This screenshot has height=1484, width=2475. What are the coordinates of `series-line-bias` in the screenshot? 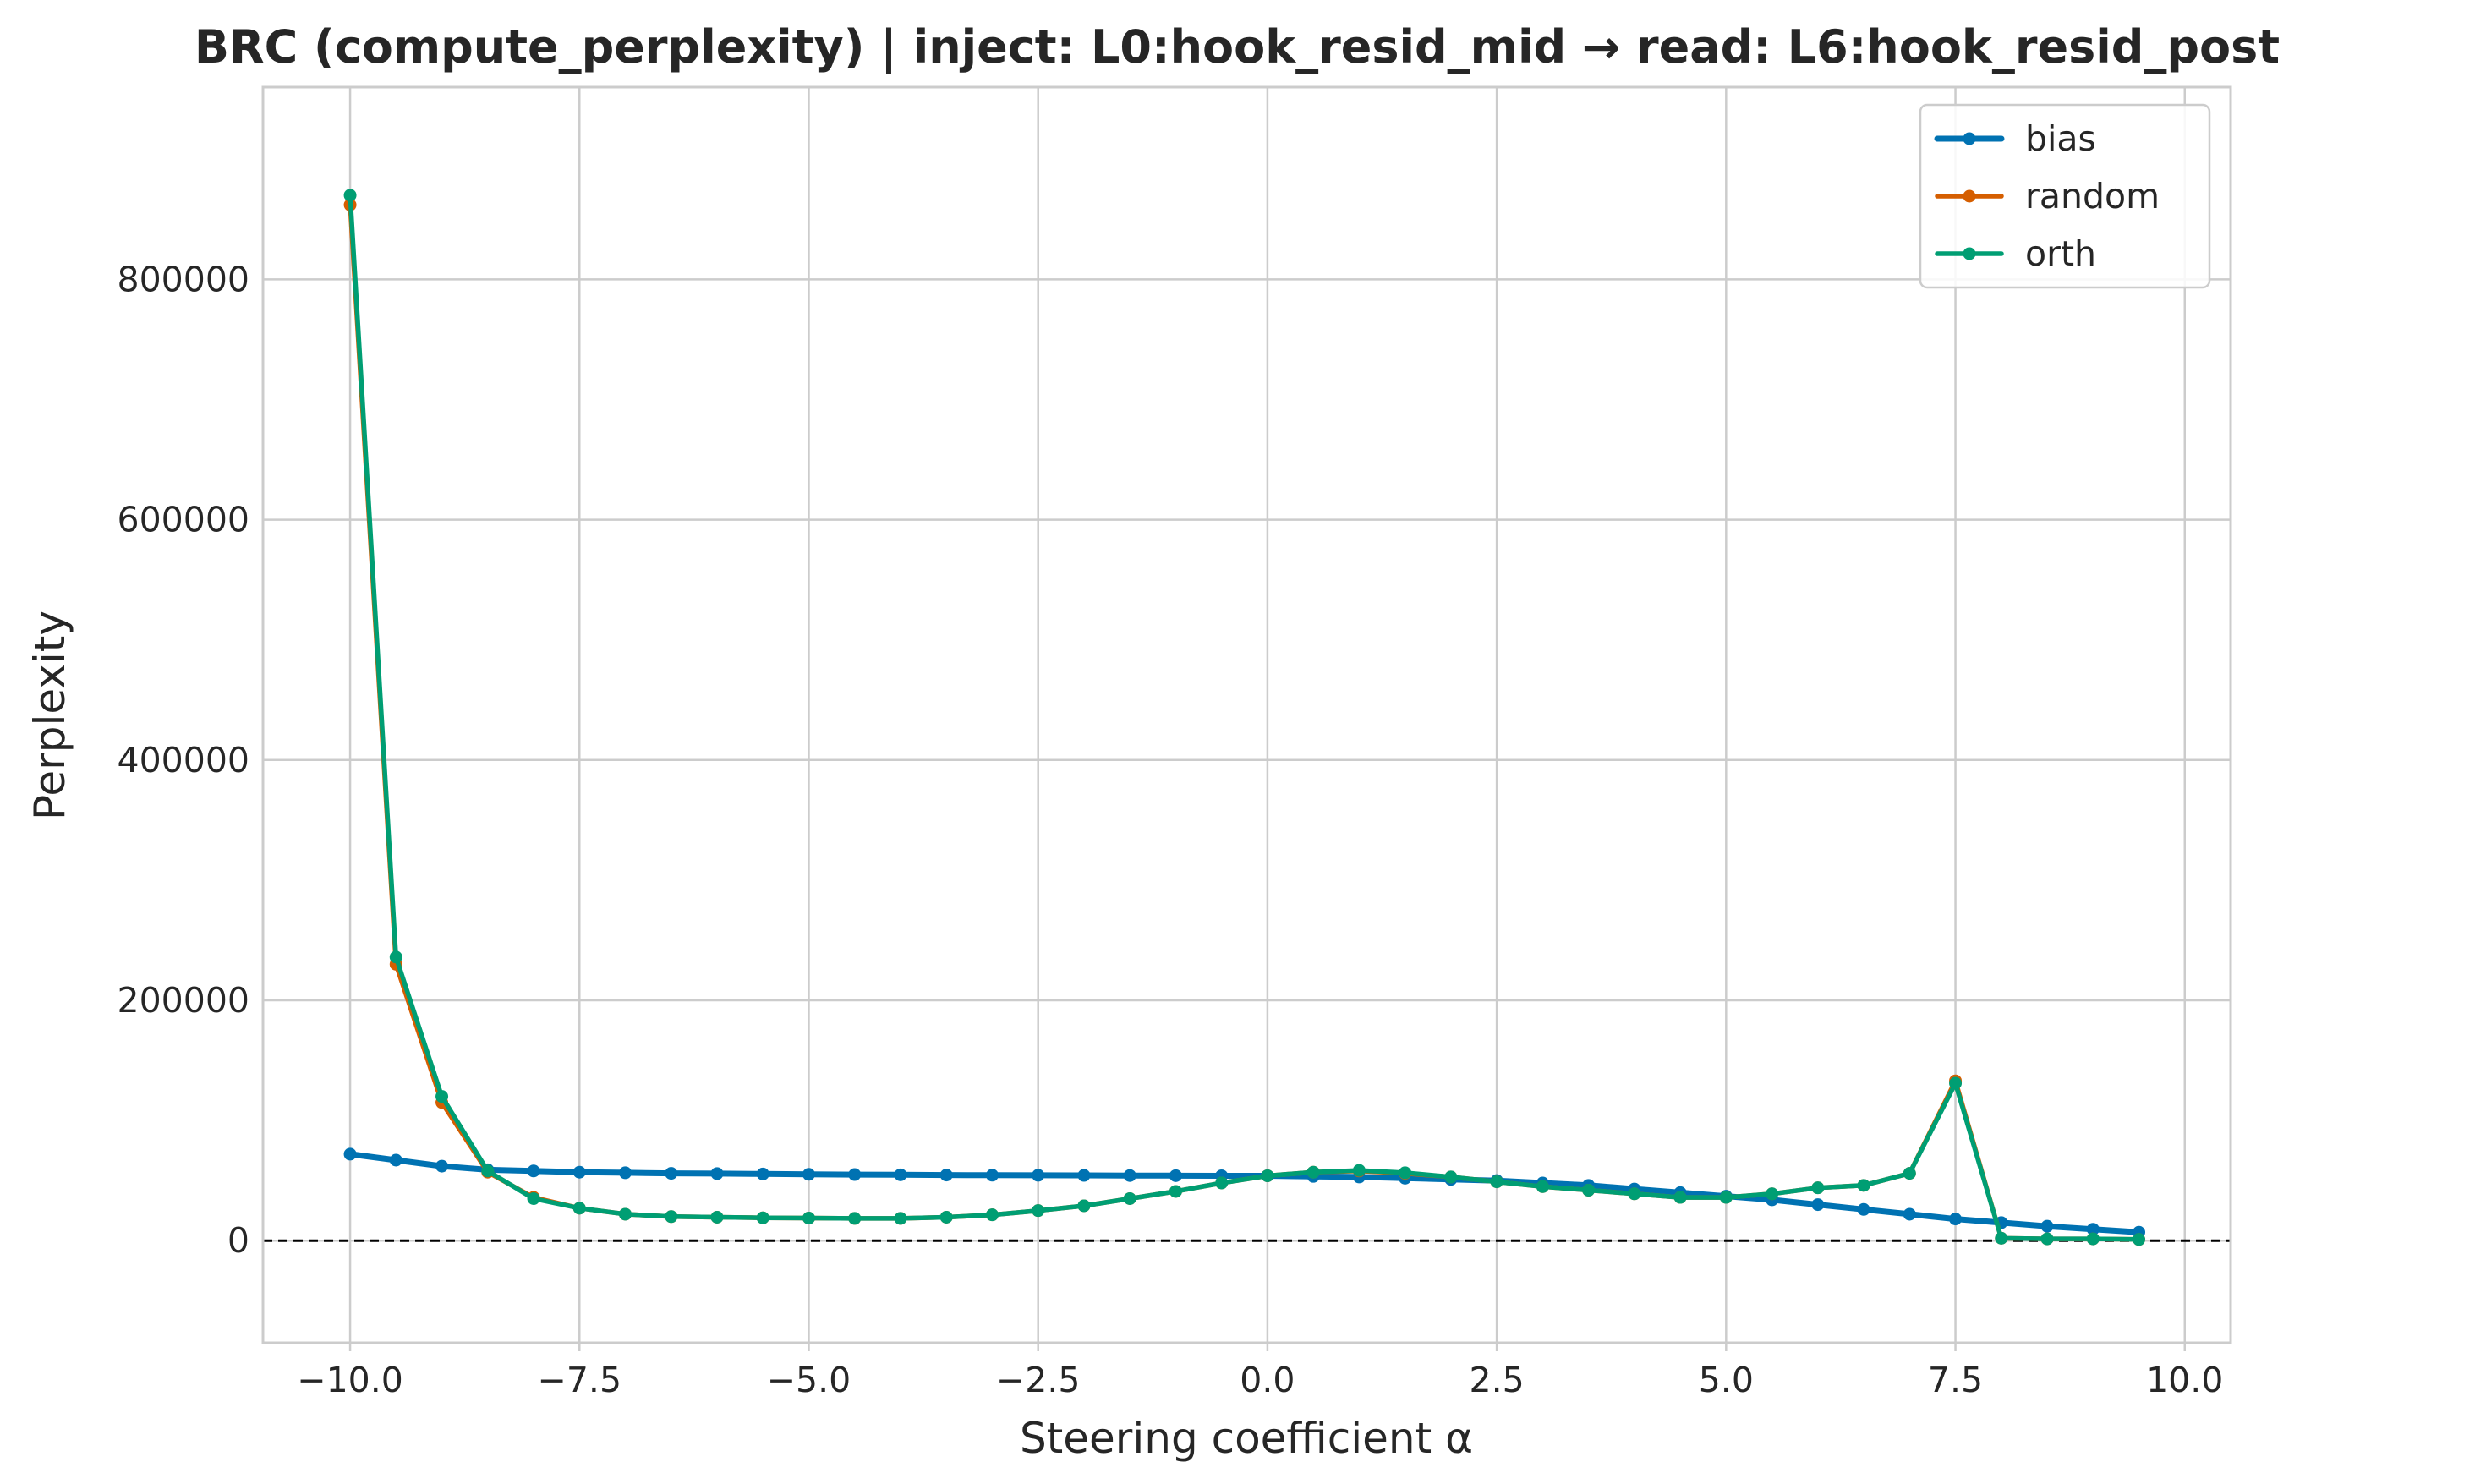 It's located at (1244, 1193).